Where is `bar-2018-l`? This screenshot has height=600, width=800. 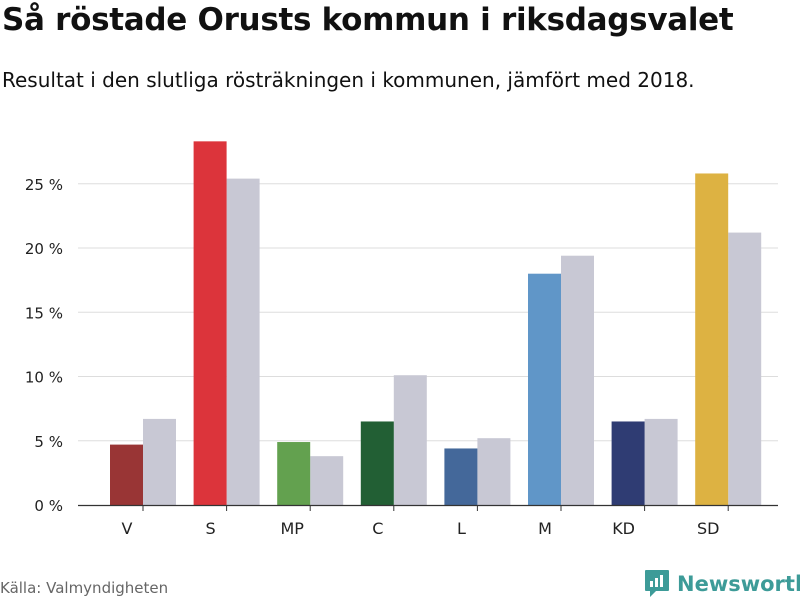
bar-2018-l is located at coordinates (494, 471).